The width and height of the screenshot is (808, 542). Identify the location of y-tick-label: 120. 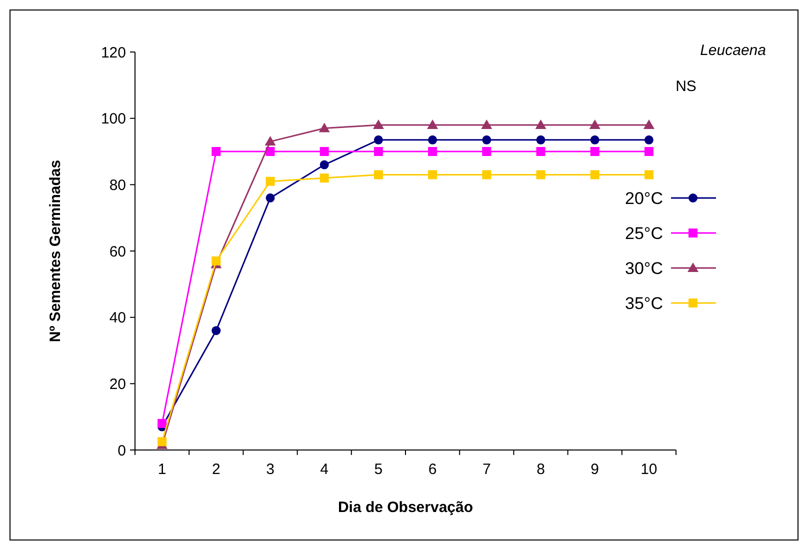
(113, 53).